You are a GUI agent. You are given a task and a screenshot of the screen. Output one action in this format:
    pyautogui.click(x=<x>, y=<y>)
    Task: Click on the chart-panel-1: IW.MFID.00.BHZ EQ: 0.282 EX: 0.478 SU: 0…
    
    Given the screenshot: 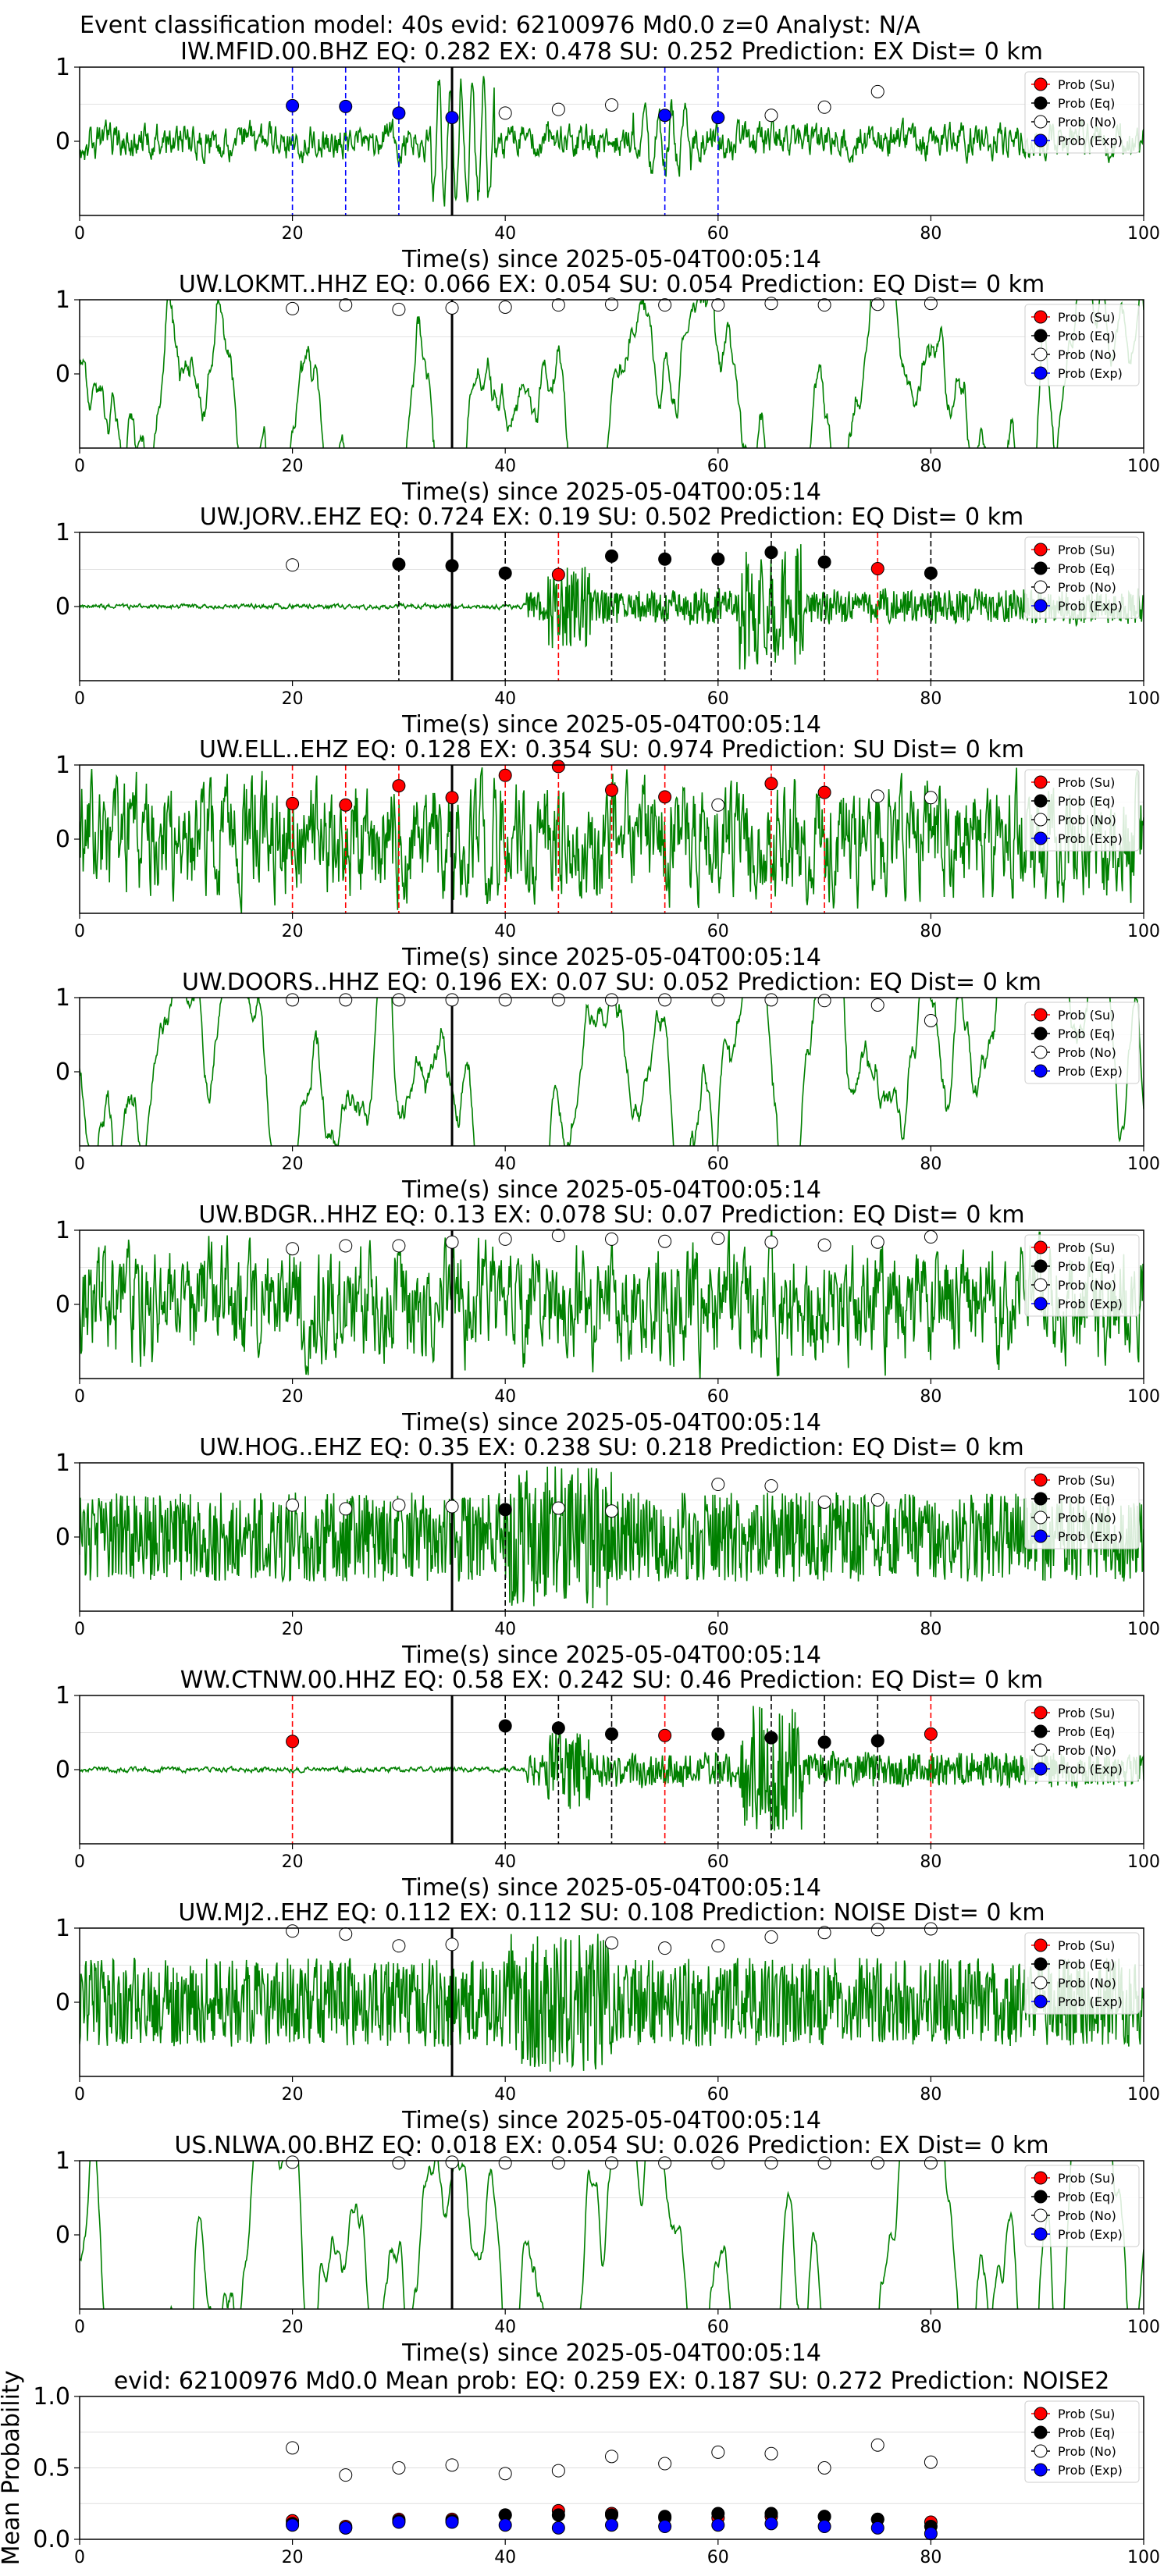 What is the action you would take?
    pyautogui.click(x=607, y=155)
    